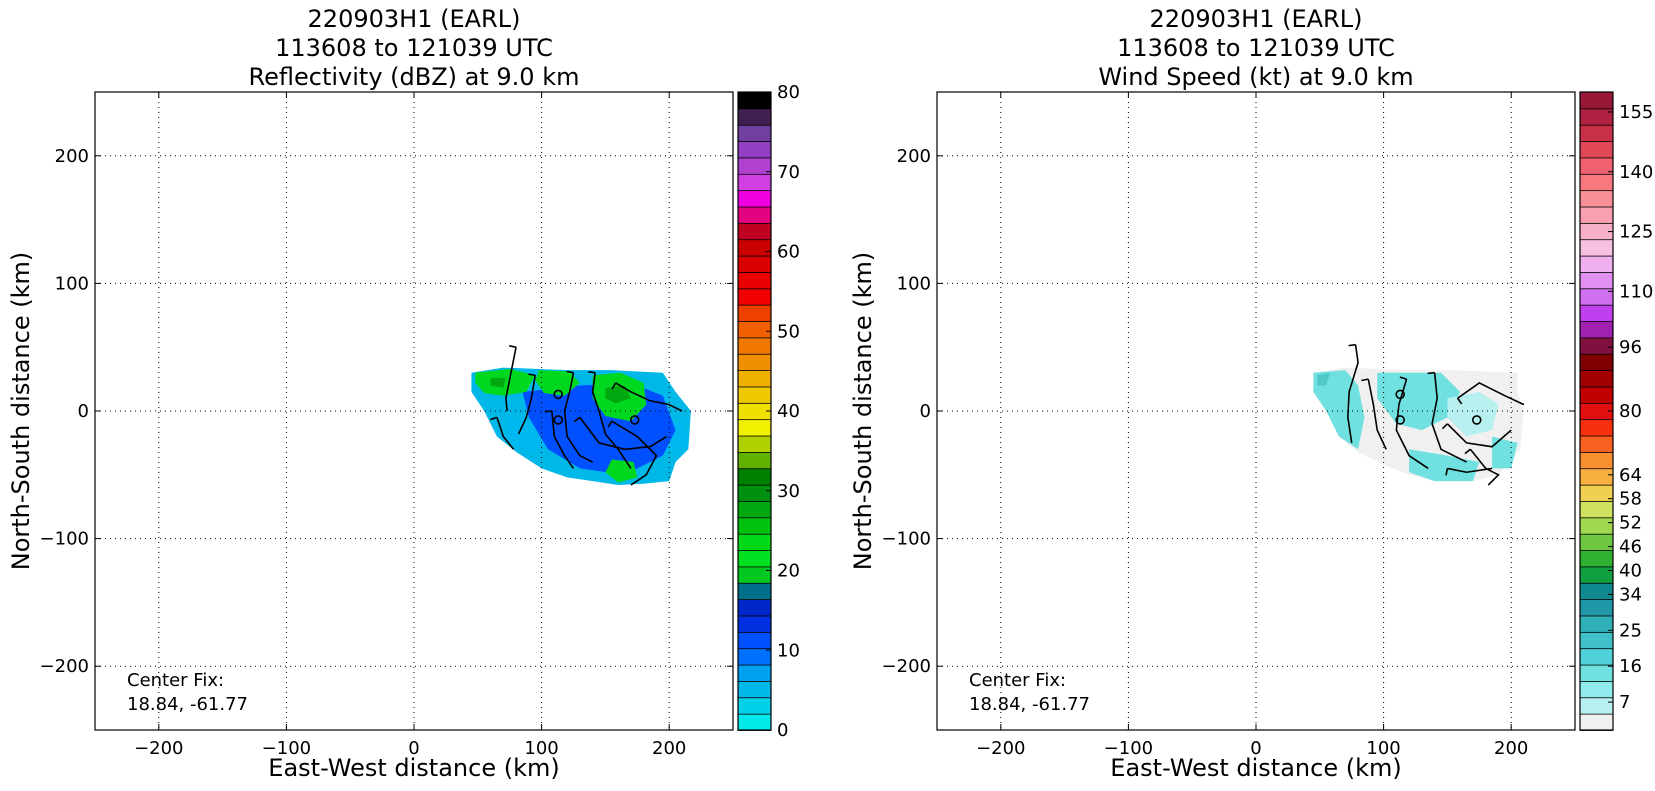 This screenshot has width=1655, height=791. Describe the element at coordinates (1017, 680) in the screenshot. I see `center-fix-label: Center Fix:` at that location.